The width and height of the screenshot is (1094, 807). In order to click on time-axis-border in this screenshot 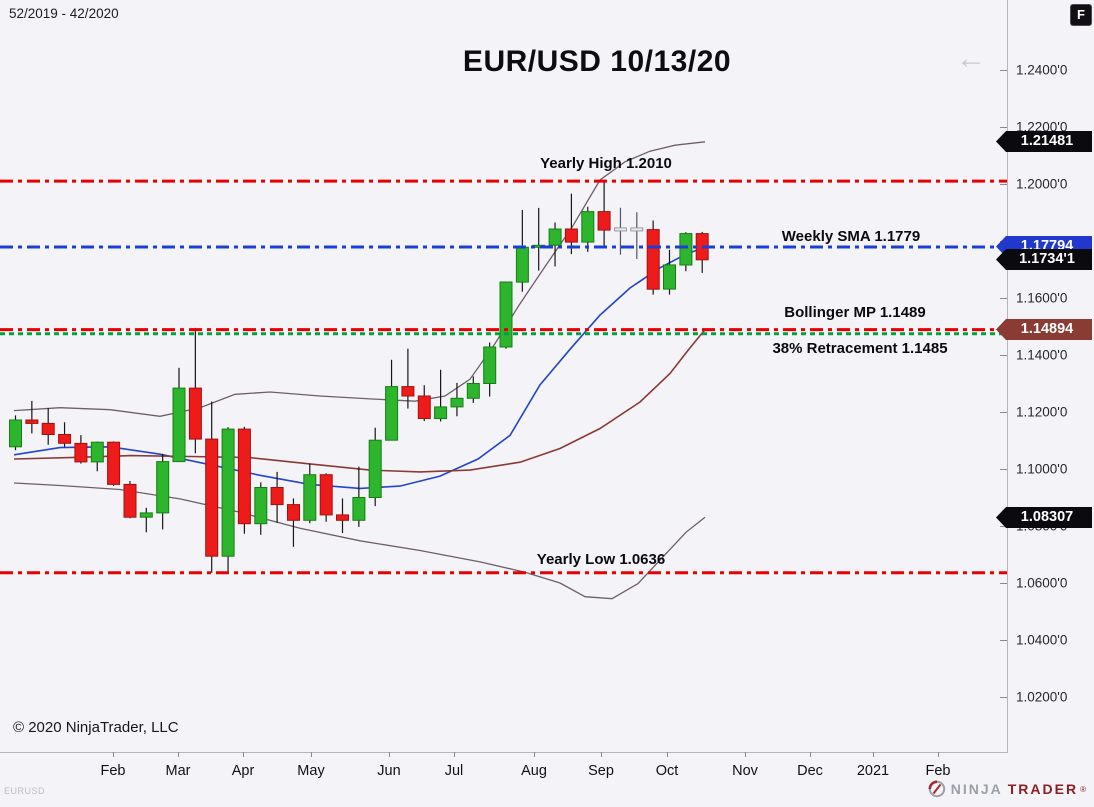, I will do `click(504, 752)`.